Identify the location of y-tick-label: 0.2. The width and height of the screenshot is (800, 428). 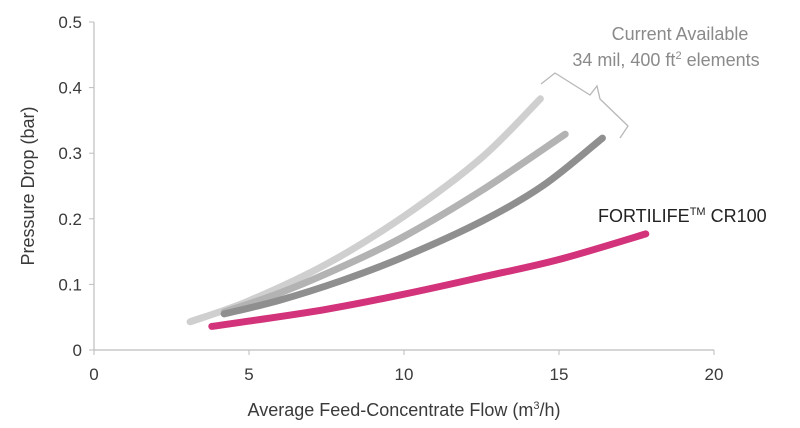
(70, 219).